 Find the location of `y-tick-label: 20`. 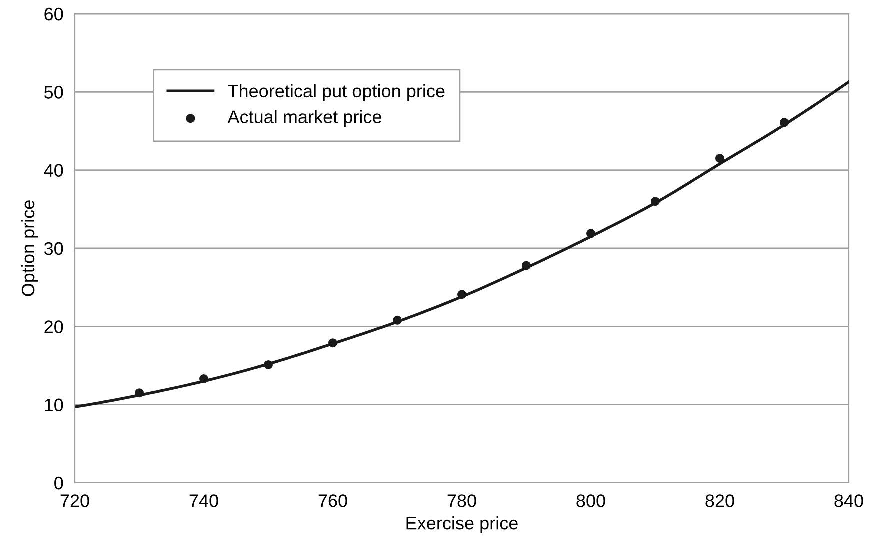

y-tick-label: 20 is located at coordinates (54, 327).